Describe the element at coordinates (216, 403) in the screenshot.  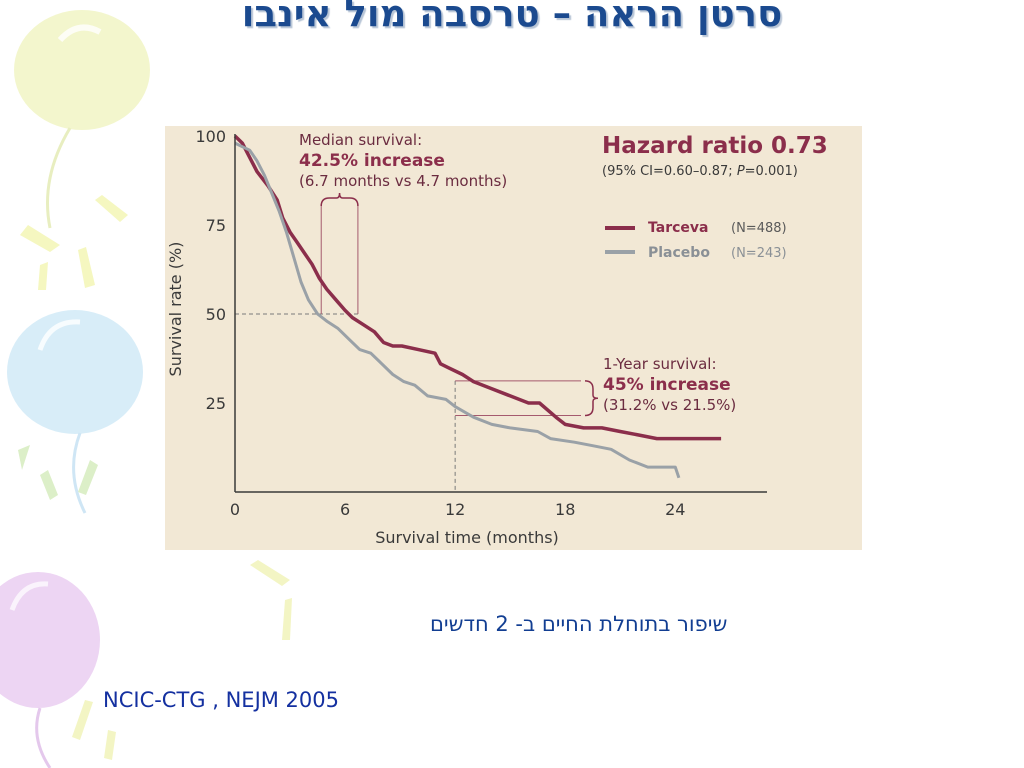
I see `y-tick-label: 25` at that location.